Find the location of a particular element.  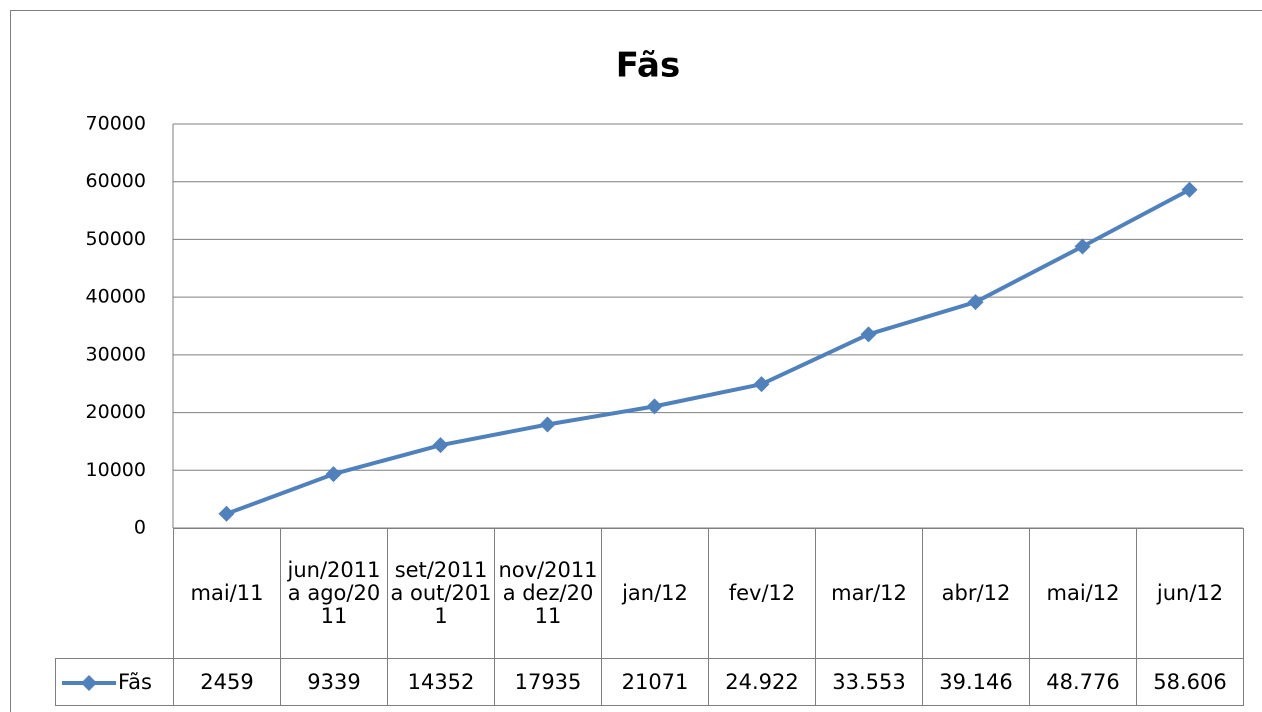

x-tick-label: nov/2011 a dez/2011 is located at coordinates (548, 593).